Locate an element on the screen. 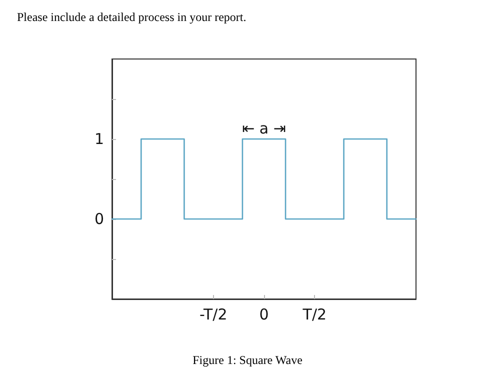 The image size is (495, 389). text: Figure 1: Square Wave is located at coordinates (247, 360).